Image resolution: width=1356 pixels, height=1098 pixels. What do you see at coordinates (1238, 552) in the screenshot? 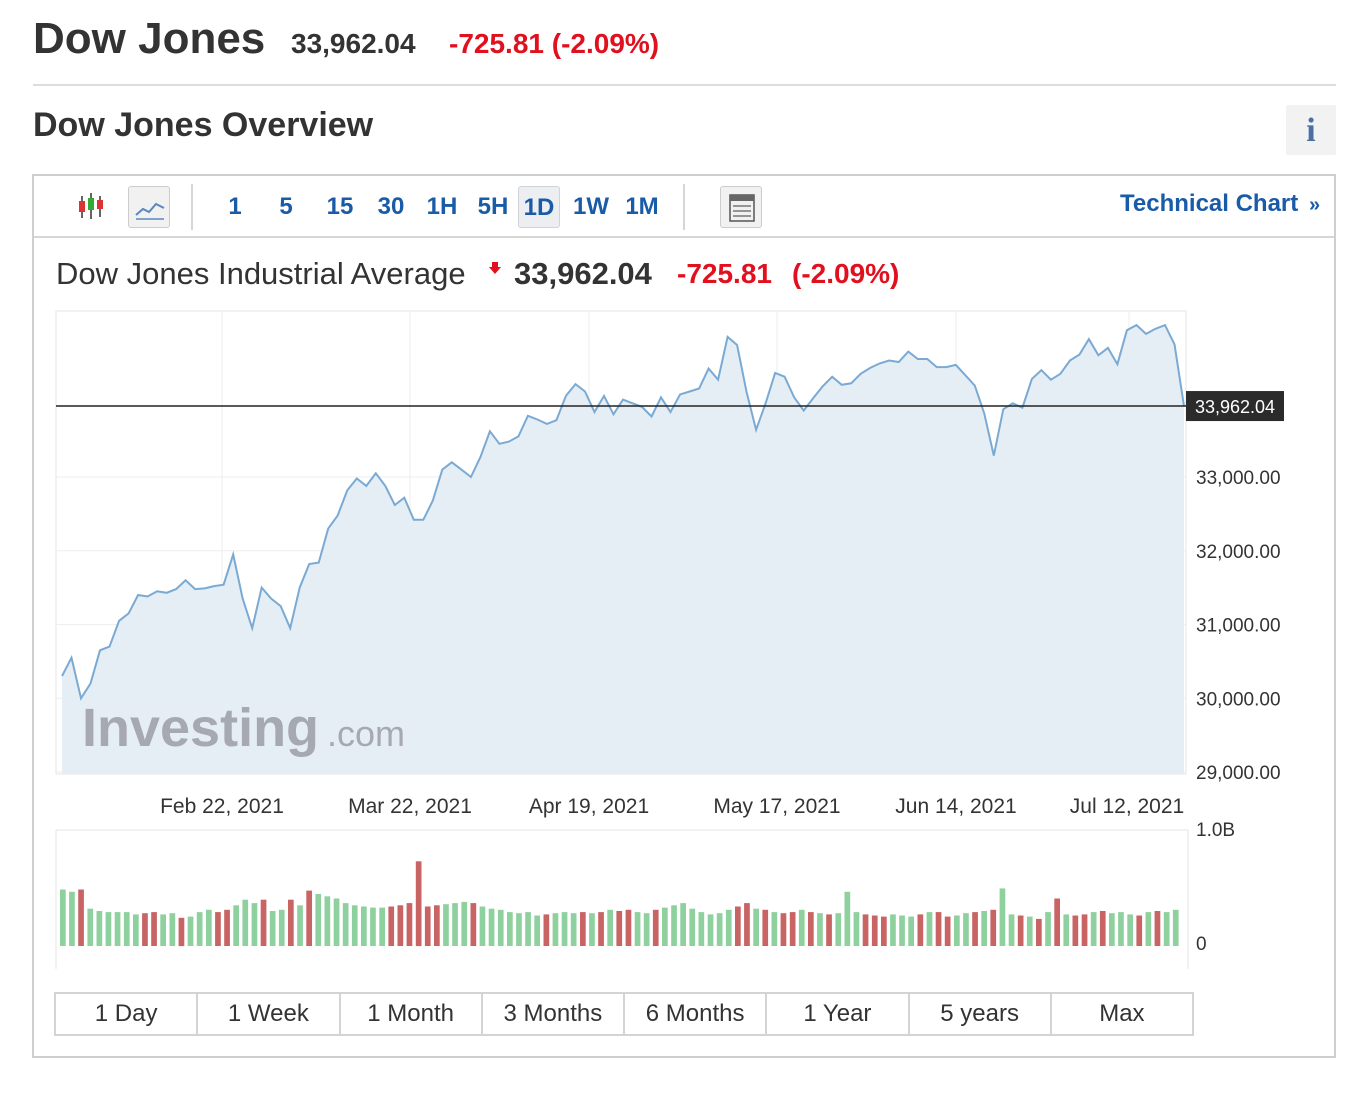
I see `y-tick-label: 32,000.00` at bounding box center [1238, 552].